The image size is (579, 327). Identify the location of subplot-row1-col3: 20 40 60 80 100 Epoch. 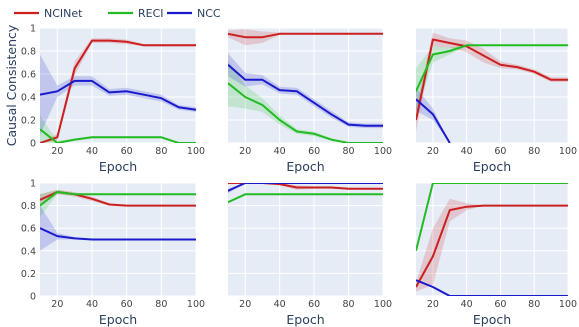
(496, 100).